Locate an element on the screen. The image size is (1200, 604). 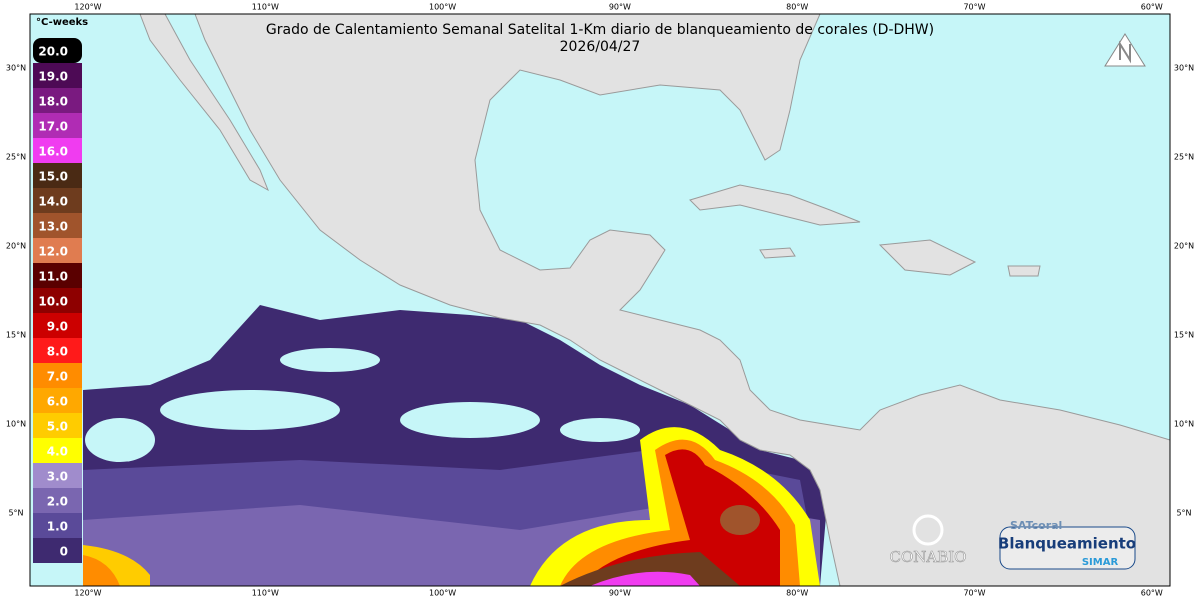
legend-label: 20.0 is located at coordinates (53, 52).